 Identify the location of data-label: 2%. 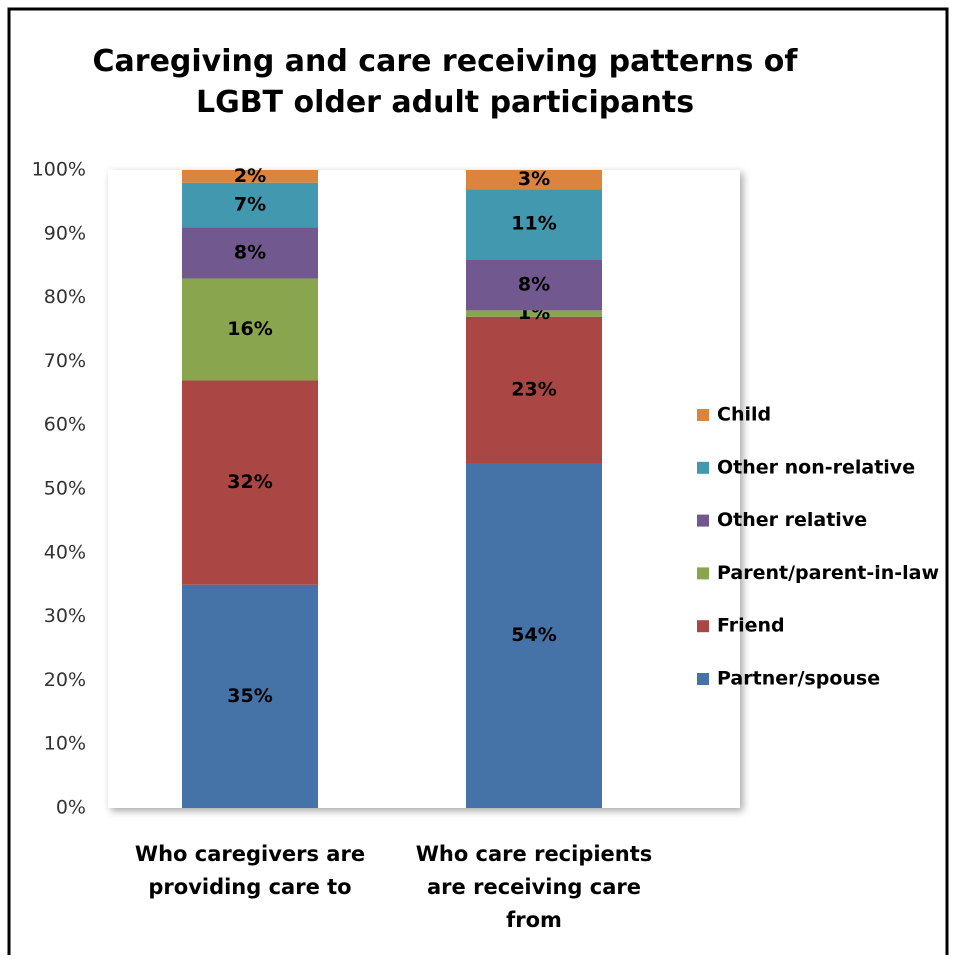
(250, 176).